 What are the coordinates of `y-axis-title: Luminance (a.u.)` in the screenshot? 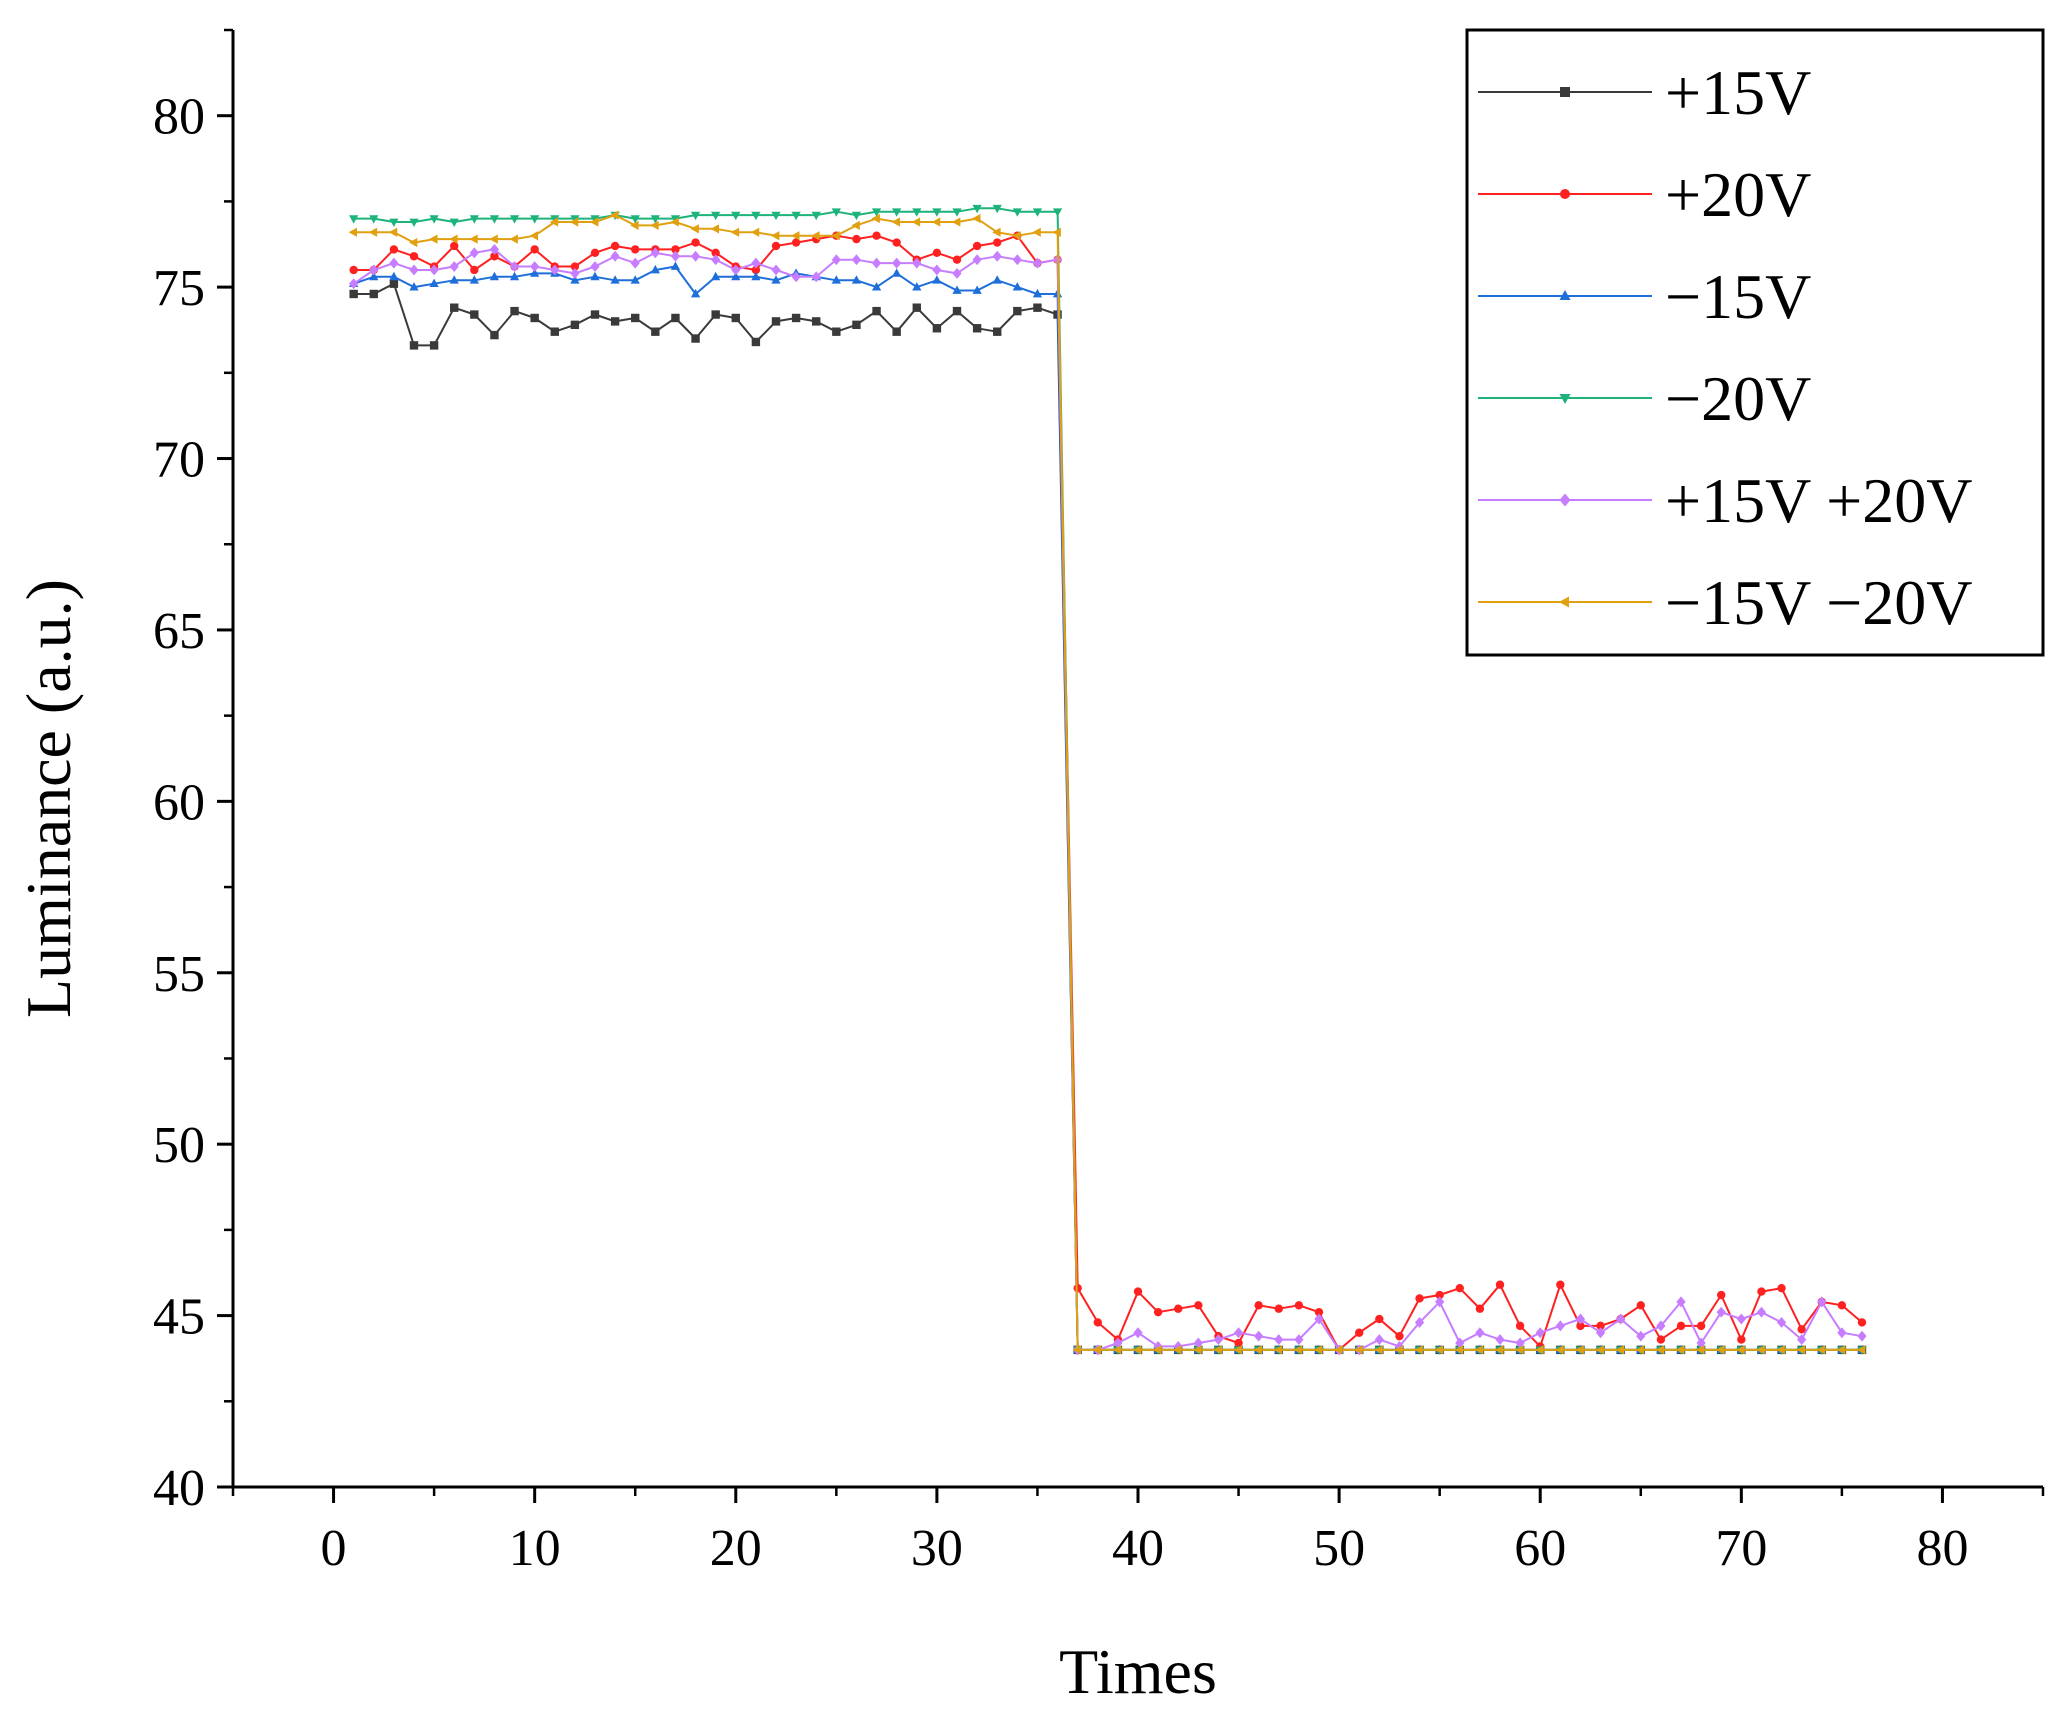 It's located at (48, 798).